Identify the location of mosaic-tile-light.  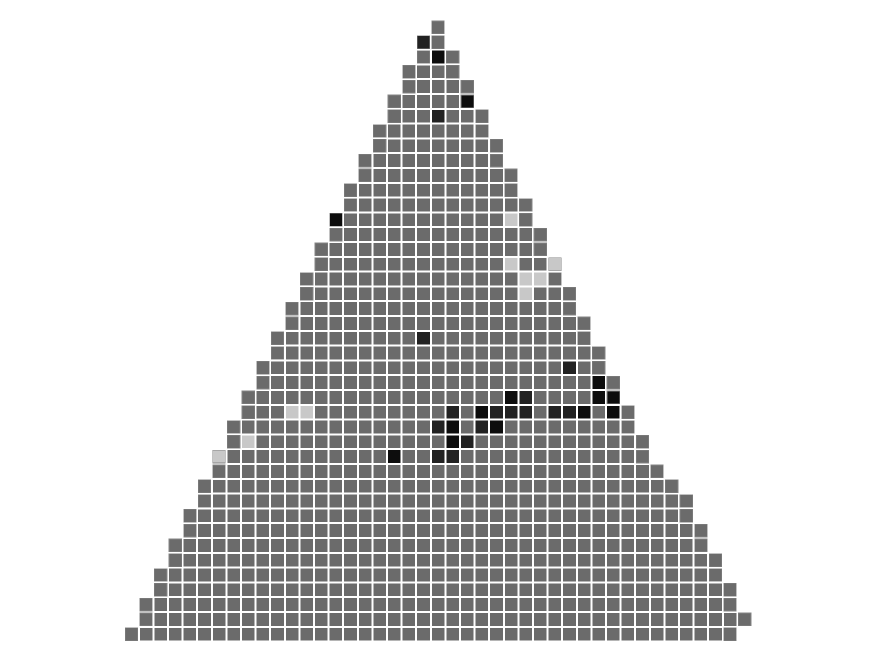
(555, 264).